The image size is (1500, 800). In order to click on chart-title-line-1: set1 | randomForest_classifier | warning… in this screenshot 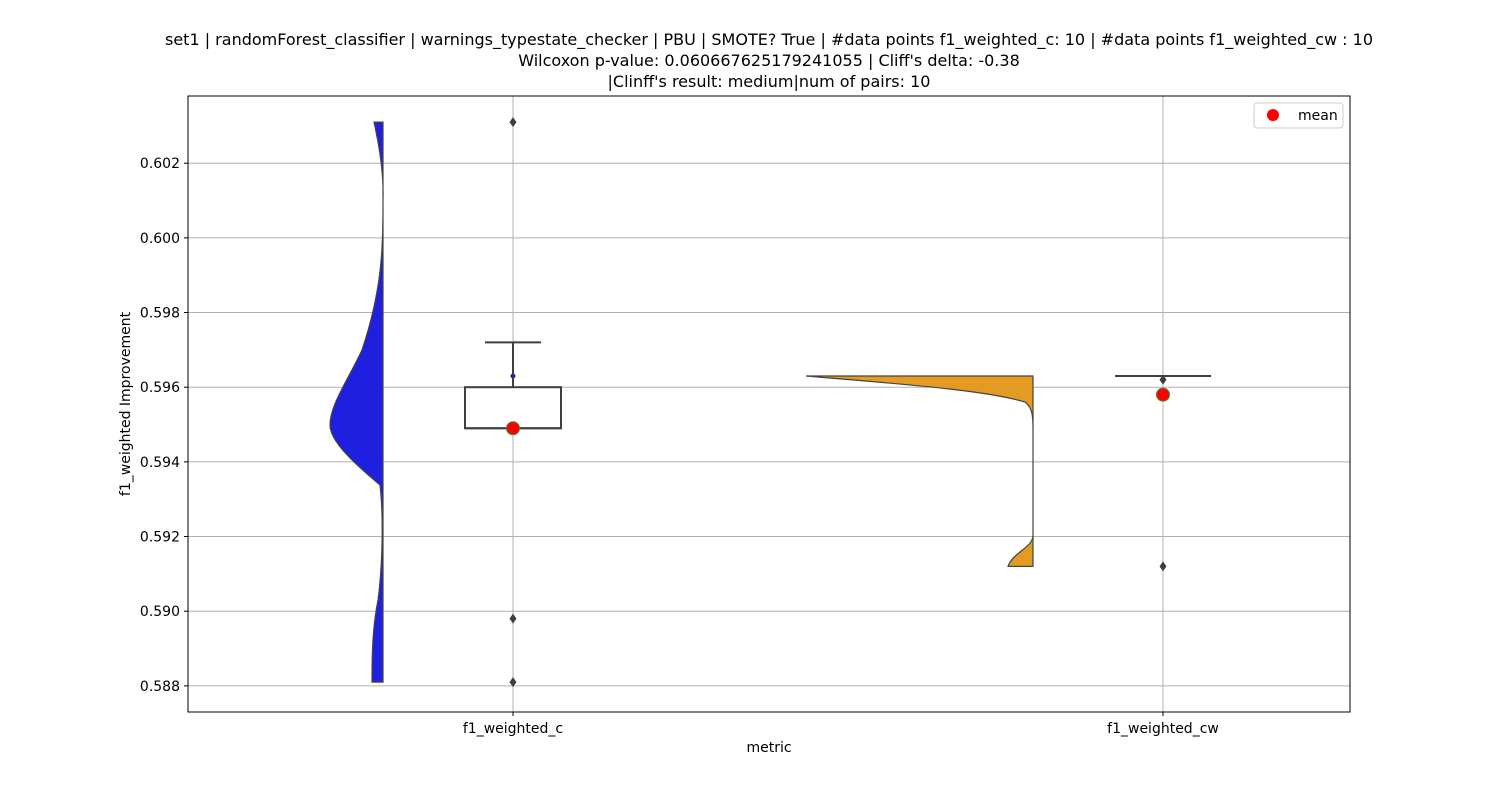, I will do `click(768, 39)`.